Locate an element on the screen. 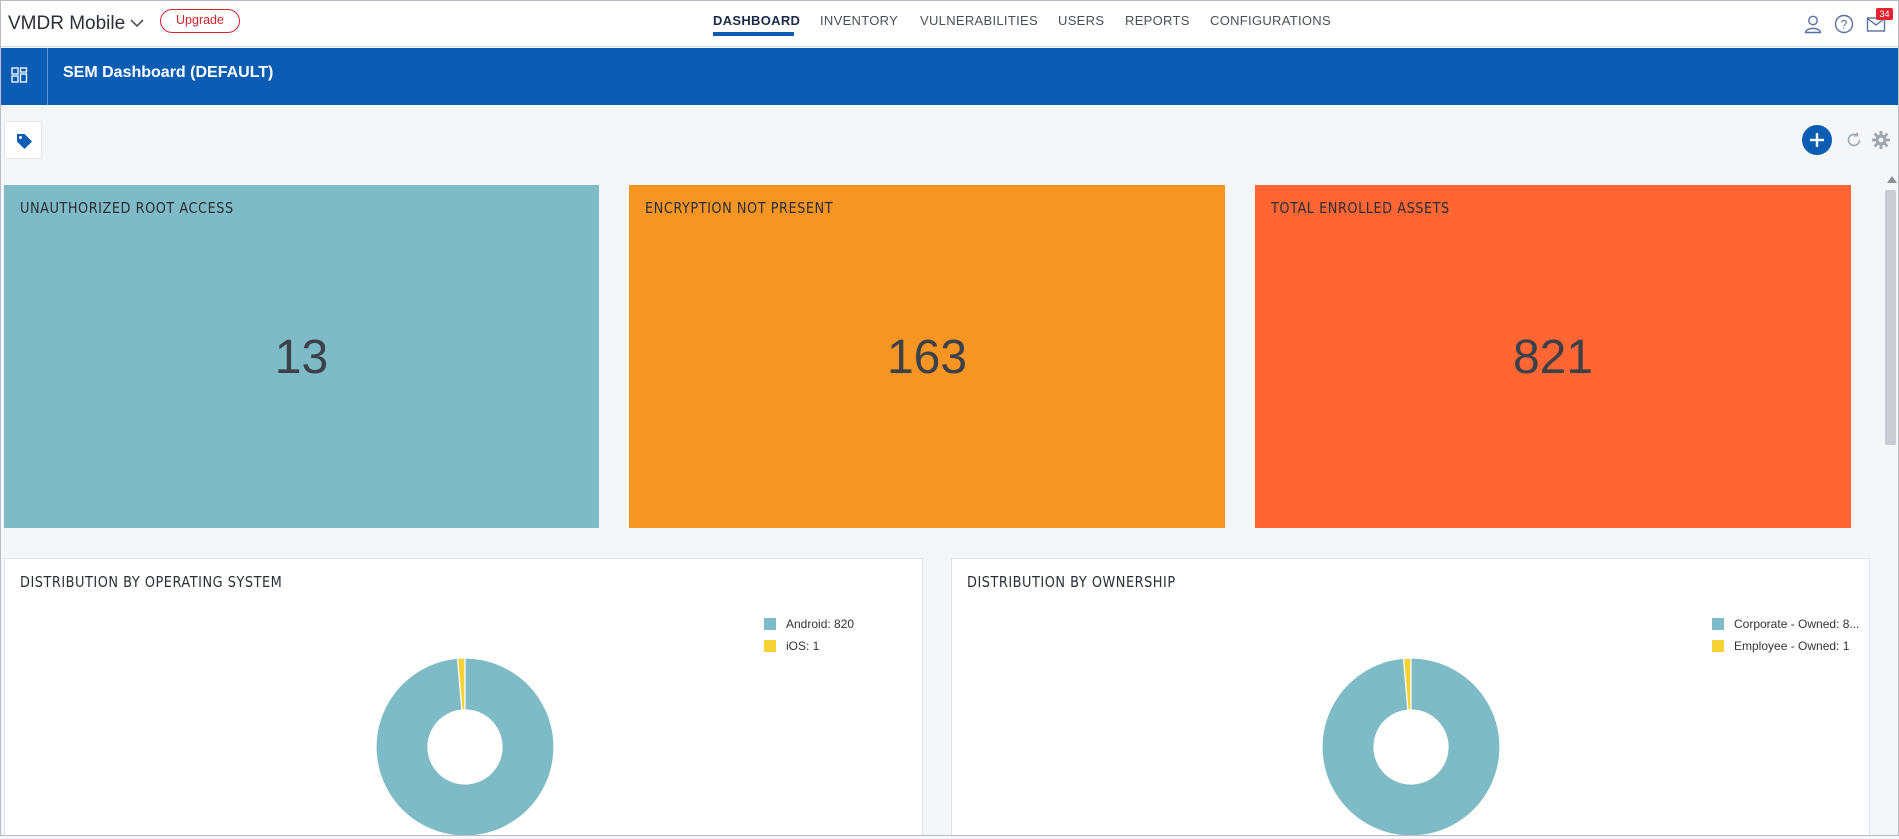  legend-label: Employee - Owned: 1 is located at coordinates (1792, 646).